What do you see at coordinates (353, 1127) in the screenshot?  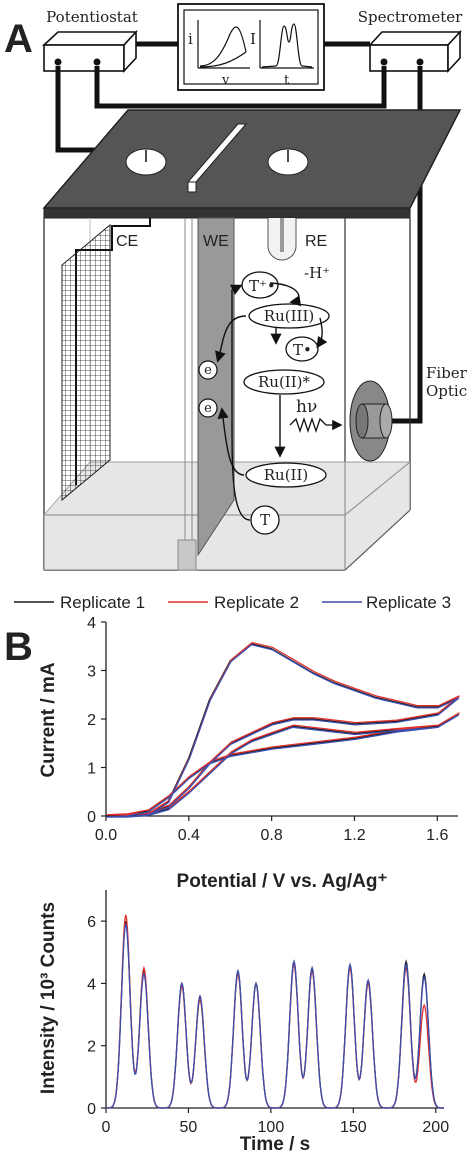 I see `ecl-xtick-label: 150` at bounding box center [353, 1127].